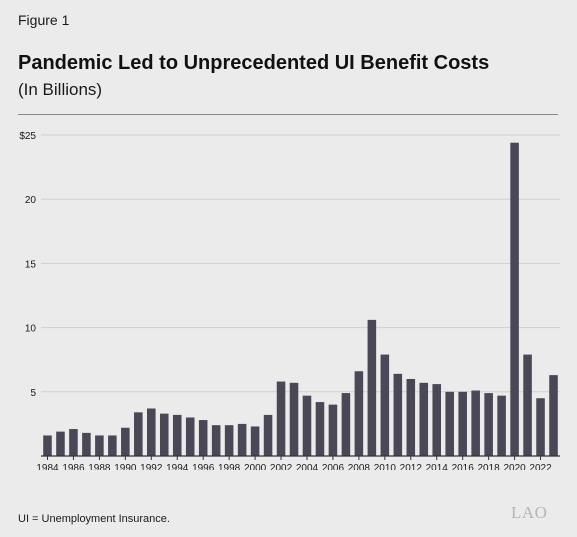 This screenshot has width=577, height=537. I want to click on bar-1992, so click(151, 432).